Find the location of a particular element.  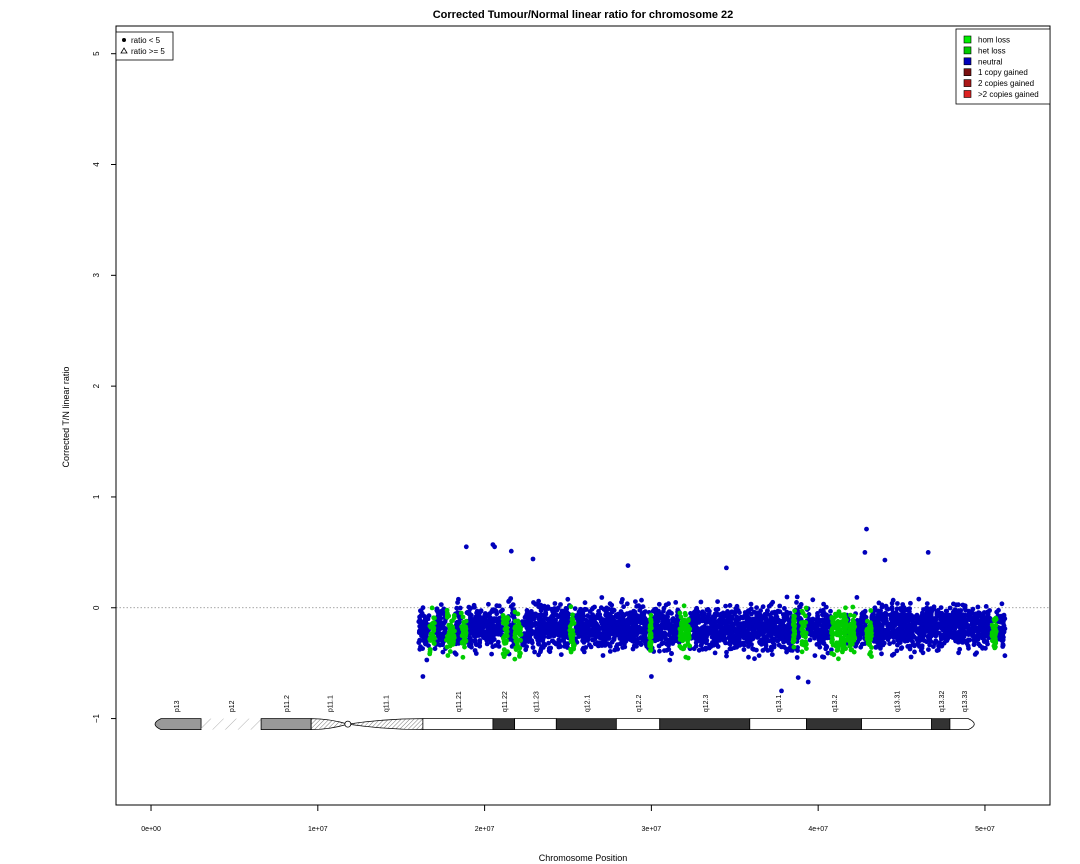

y-tick-label: 0 is located at coordinates (96, 607).